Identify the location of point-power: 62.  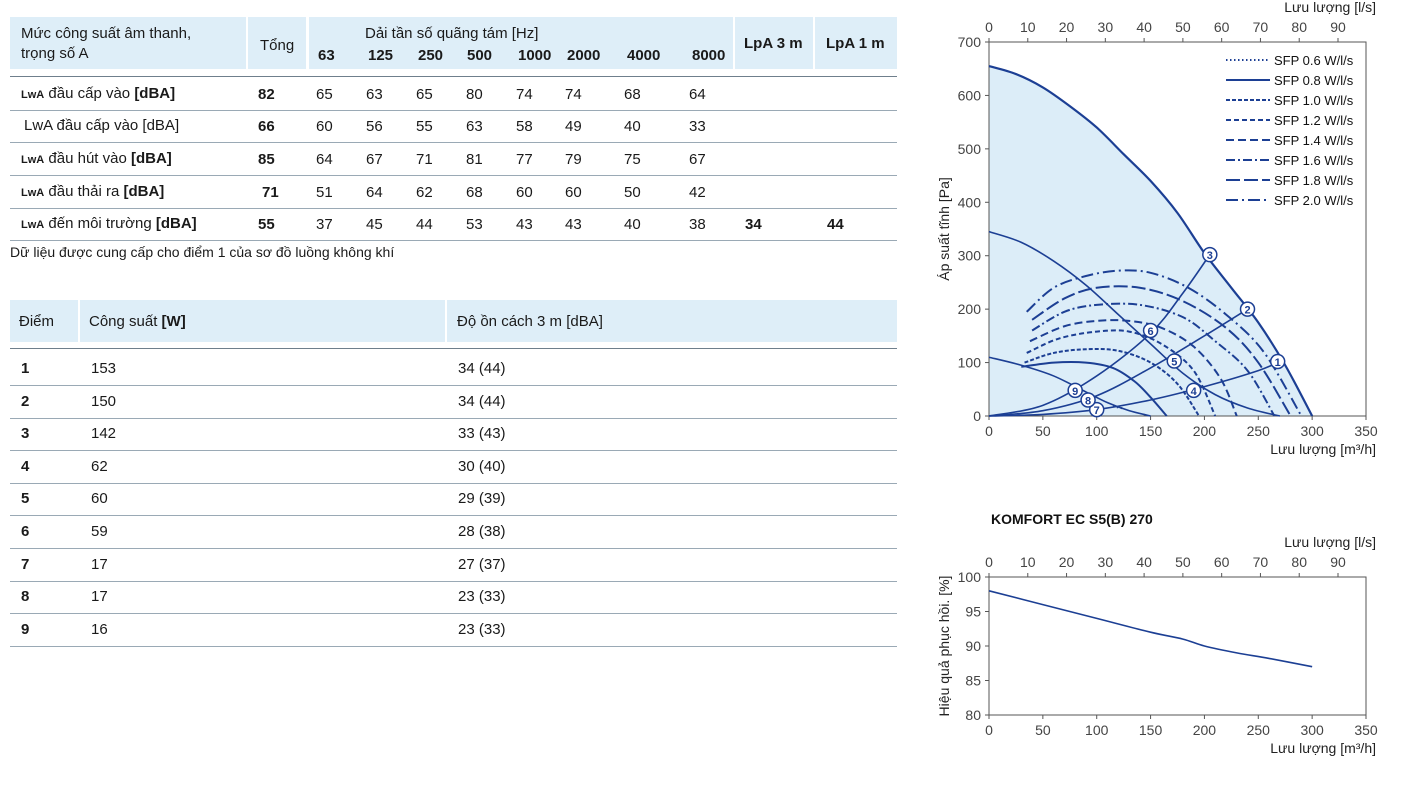
(99, 466).